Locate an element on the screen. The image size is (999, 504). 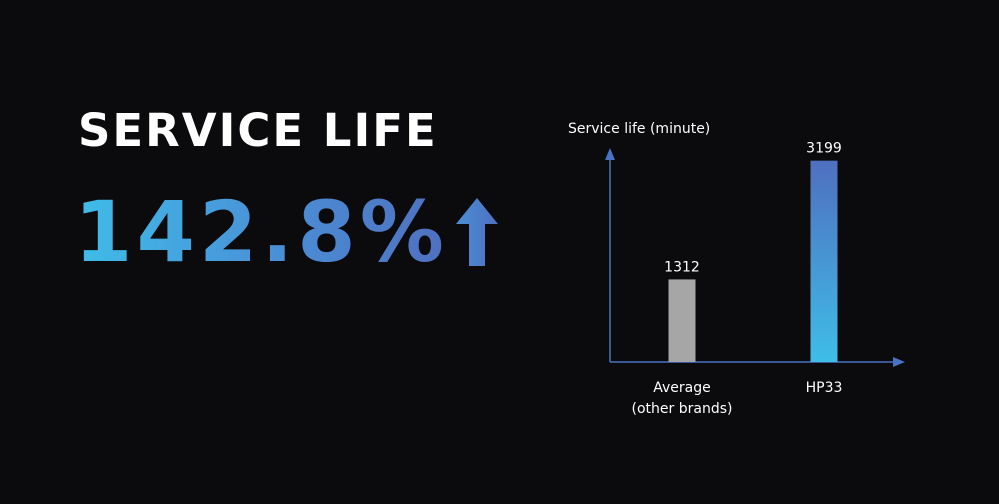
data-label-0: 1312 is located at coordinates (682, 267).